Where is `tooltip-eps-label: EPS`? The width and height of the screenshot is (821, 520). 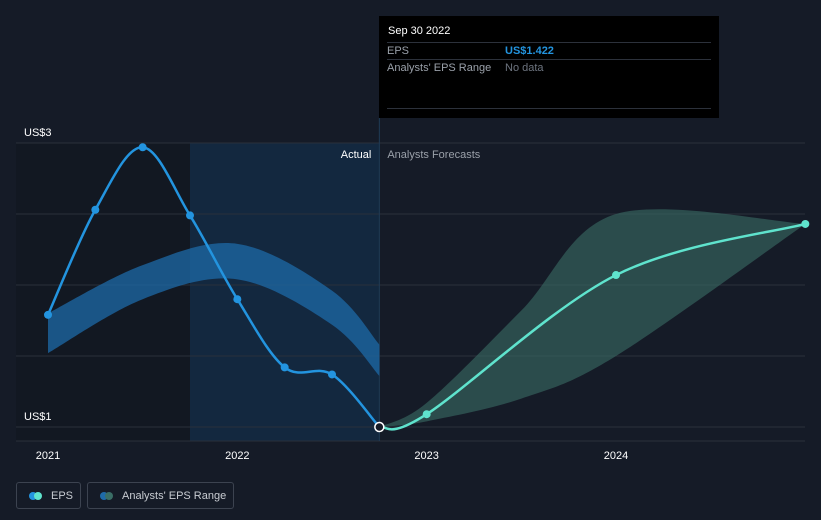
tooltip-eps-label: EPS is located at coordinates (398, 51).